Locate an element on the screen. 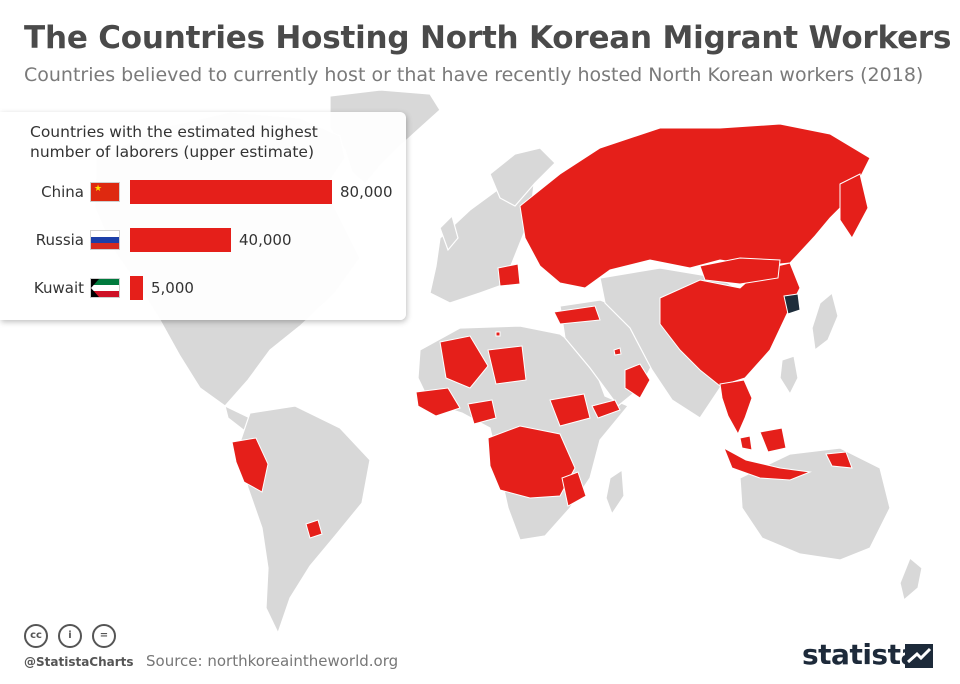  map-country-russia-far-east is located at coordinates (854, 206).